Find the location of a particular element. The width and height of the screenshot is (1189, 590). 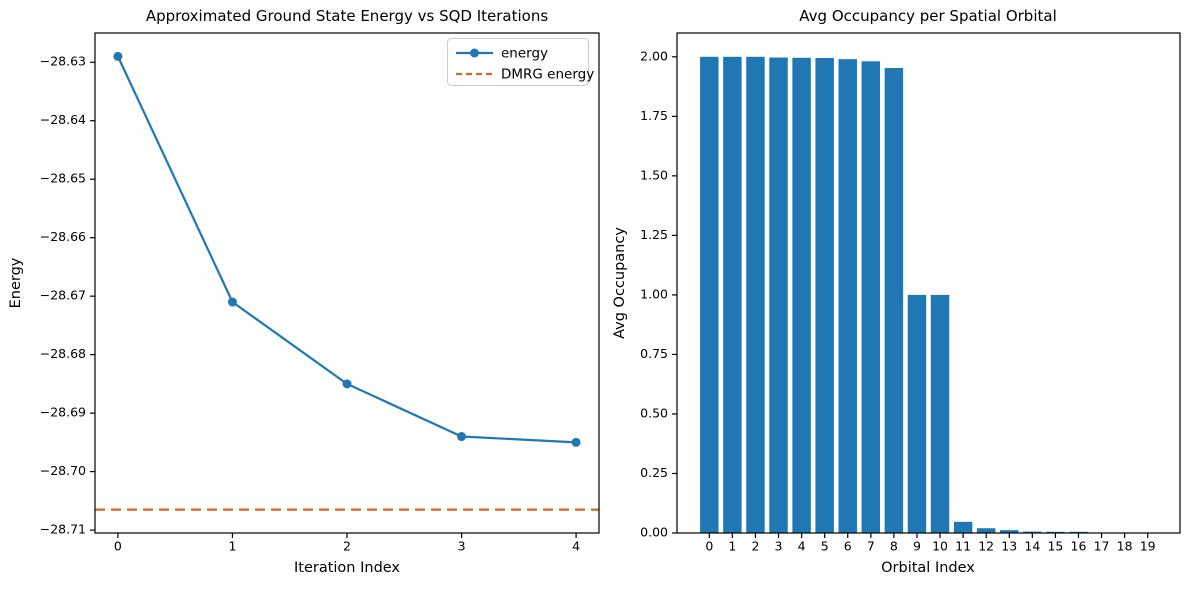

y-tick-label: 1.00 is located at coordinates (654, 293).